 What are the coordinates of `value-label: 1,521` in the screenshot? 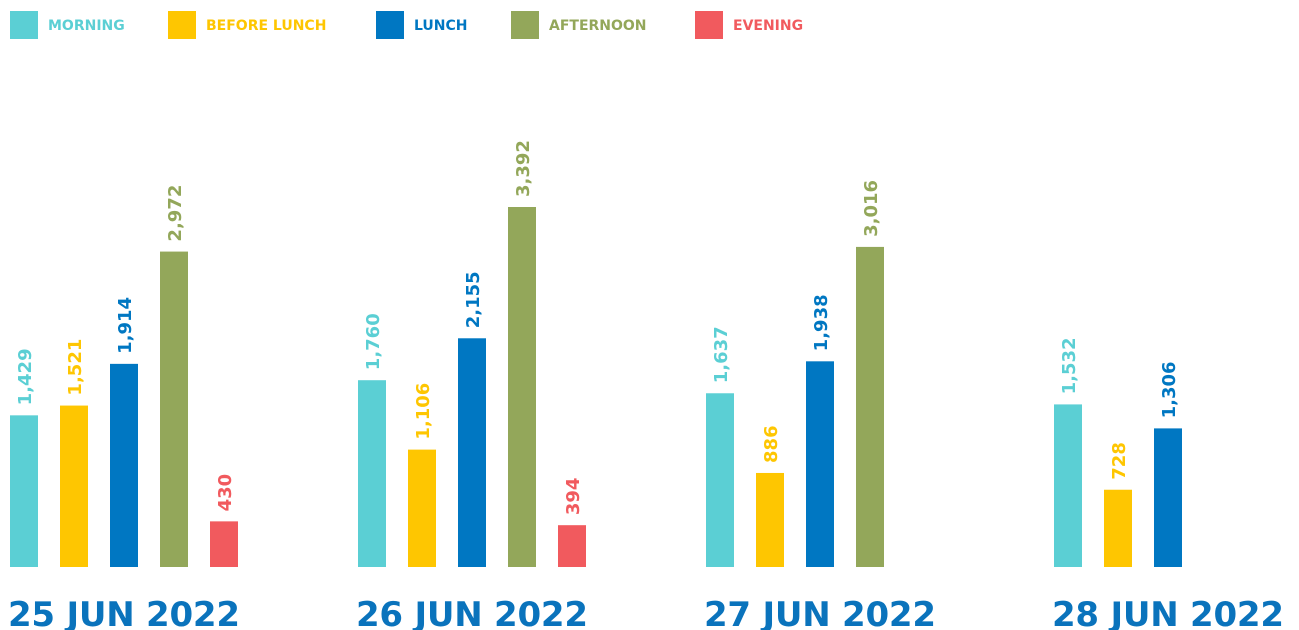 It's located at (75, 367).